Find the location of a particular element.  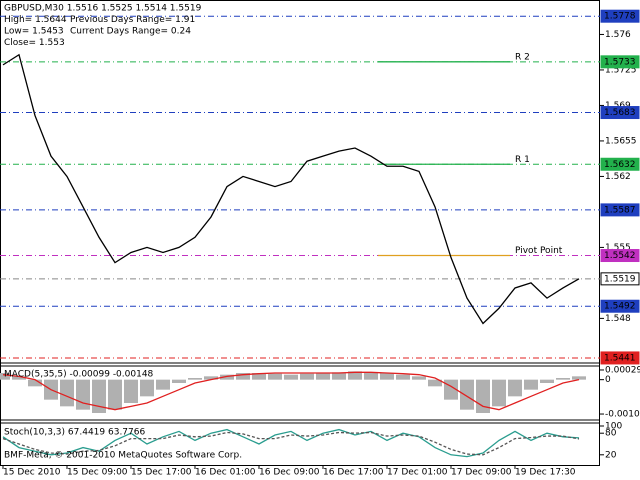

y-tick-label: 1.569 is located at coordinates (618, 106).